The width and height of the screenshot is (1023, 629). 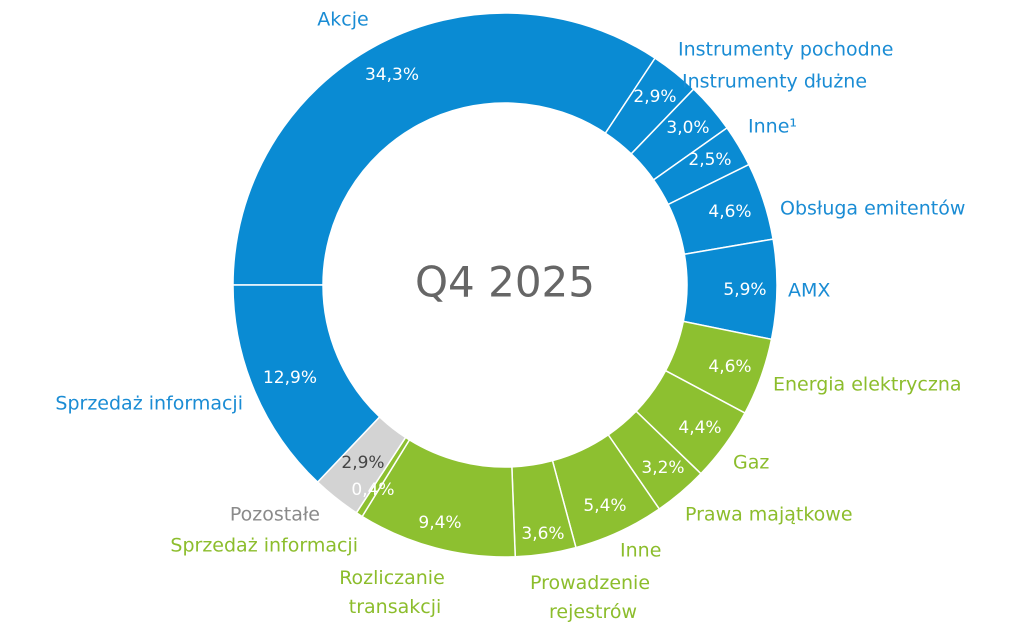 What do you see at coordinates (342, 20) in the screenshot?
I see `category-label: Akcje` at bounding box center [342, 20].